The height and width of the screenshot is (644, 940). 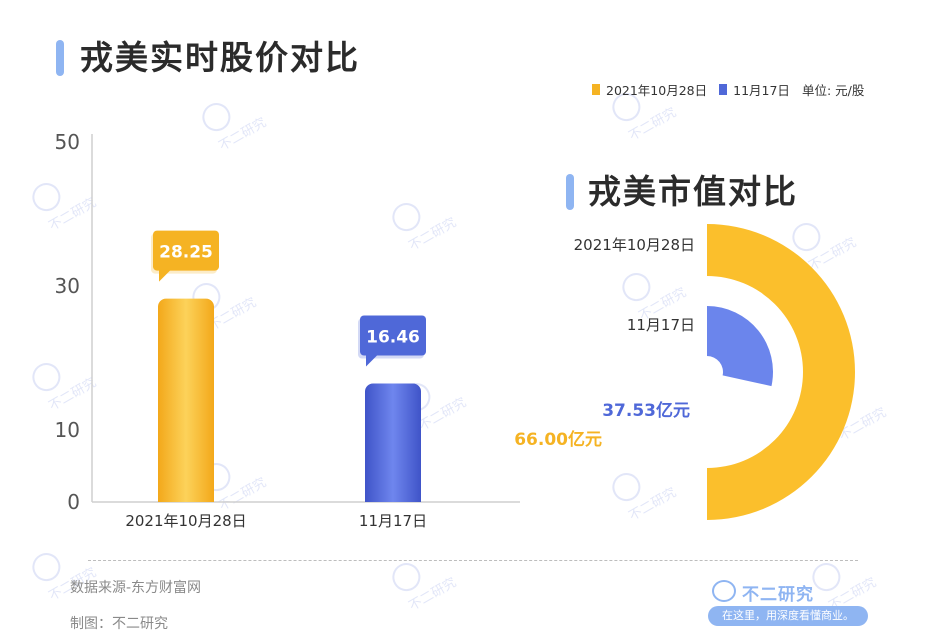 I want to click on brand-logo: 不二研究 在这里，用深度看懂商业。, so click(x=788, y=604).